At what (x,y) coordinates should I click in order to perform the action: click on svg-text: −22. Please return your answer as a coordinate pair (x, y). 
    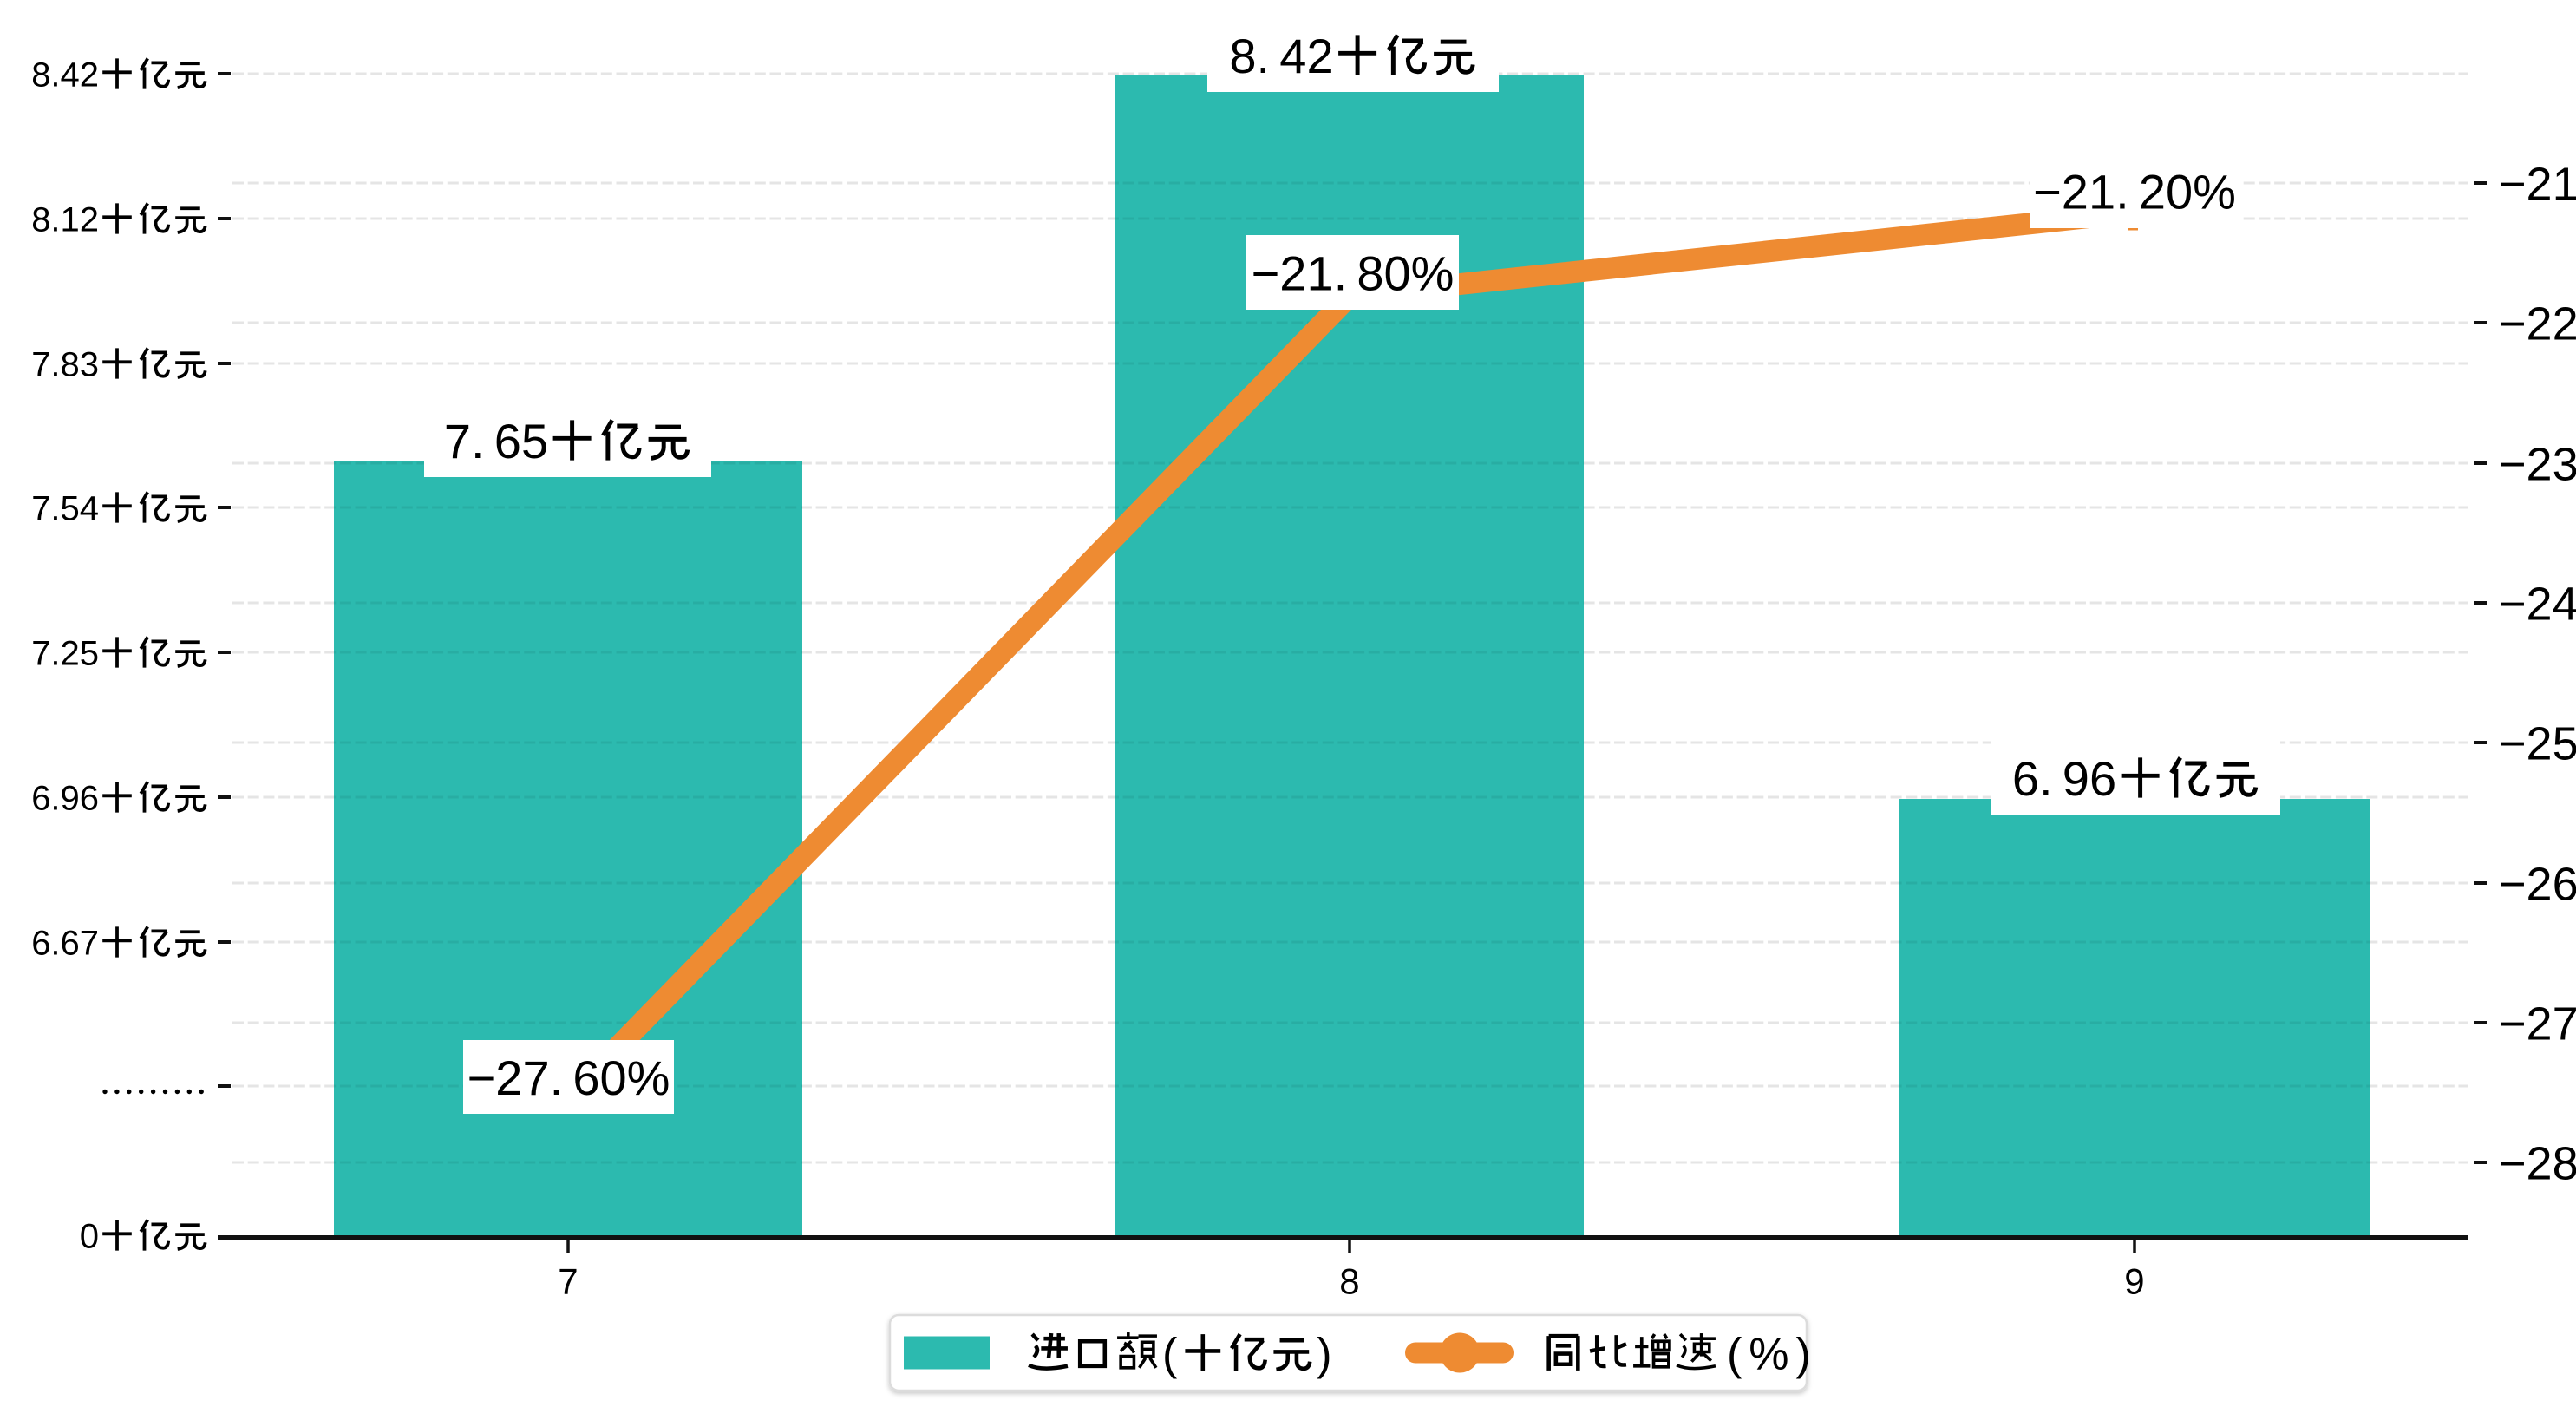
    Looking at the image, I should click on (2537, 324).